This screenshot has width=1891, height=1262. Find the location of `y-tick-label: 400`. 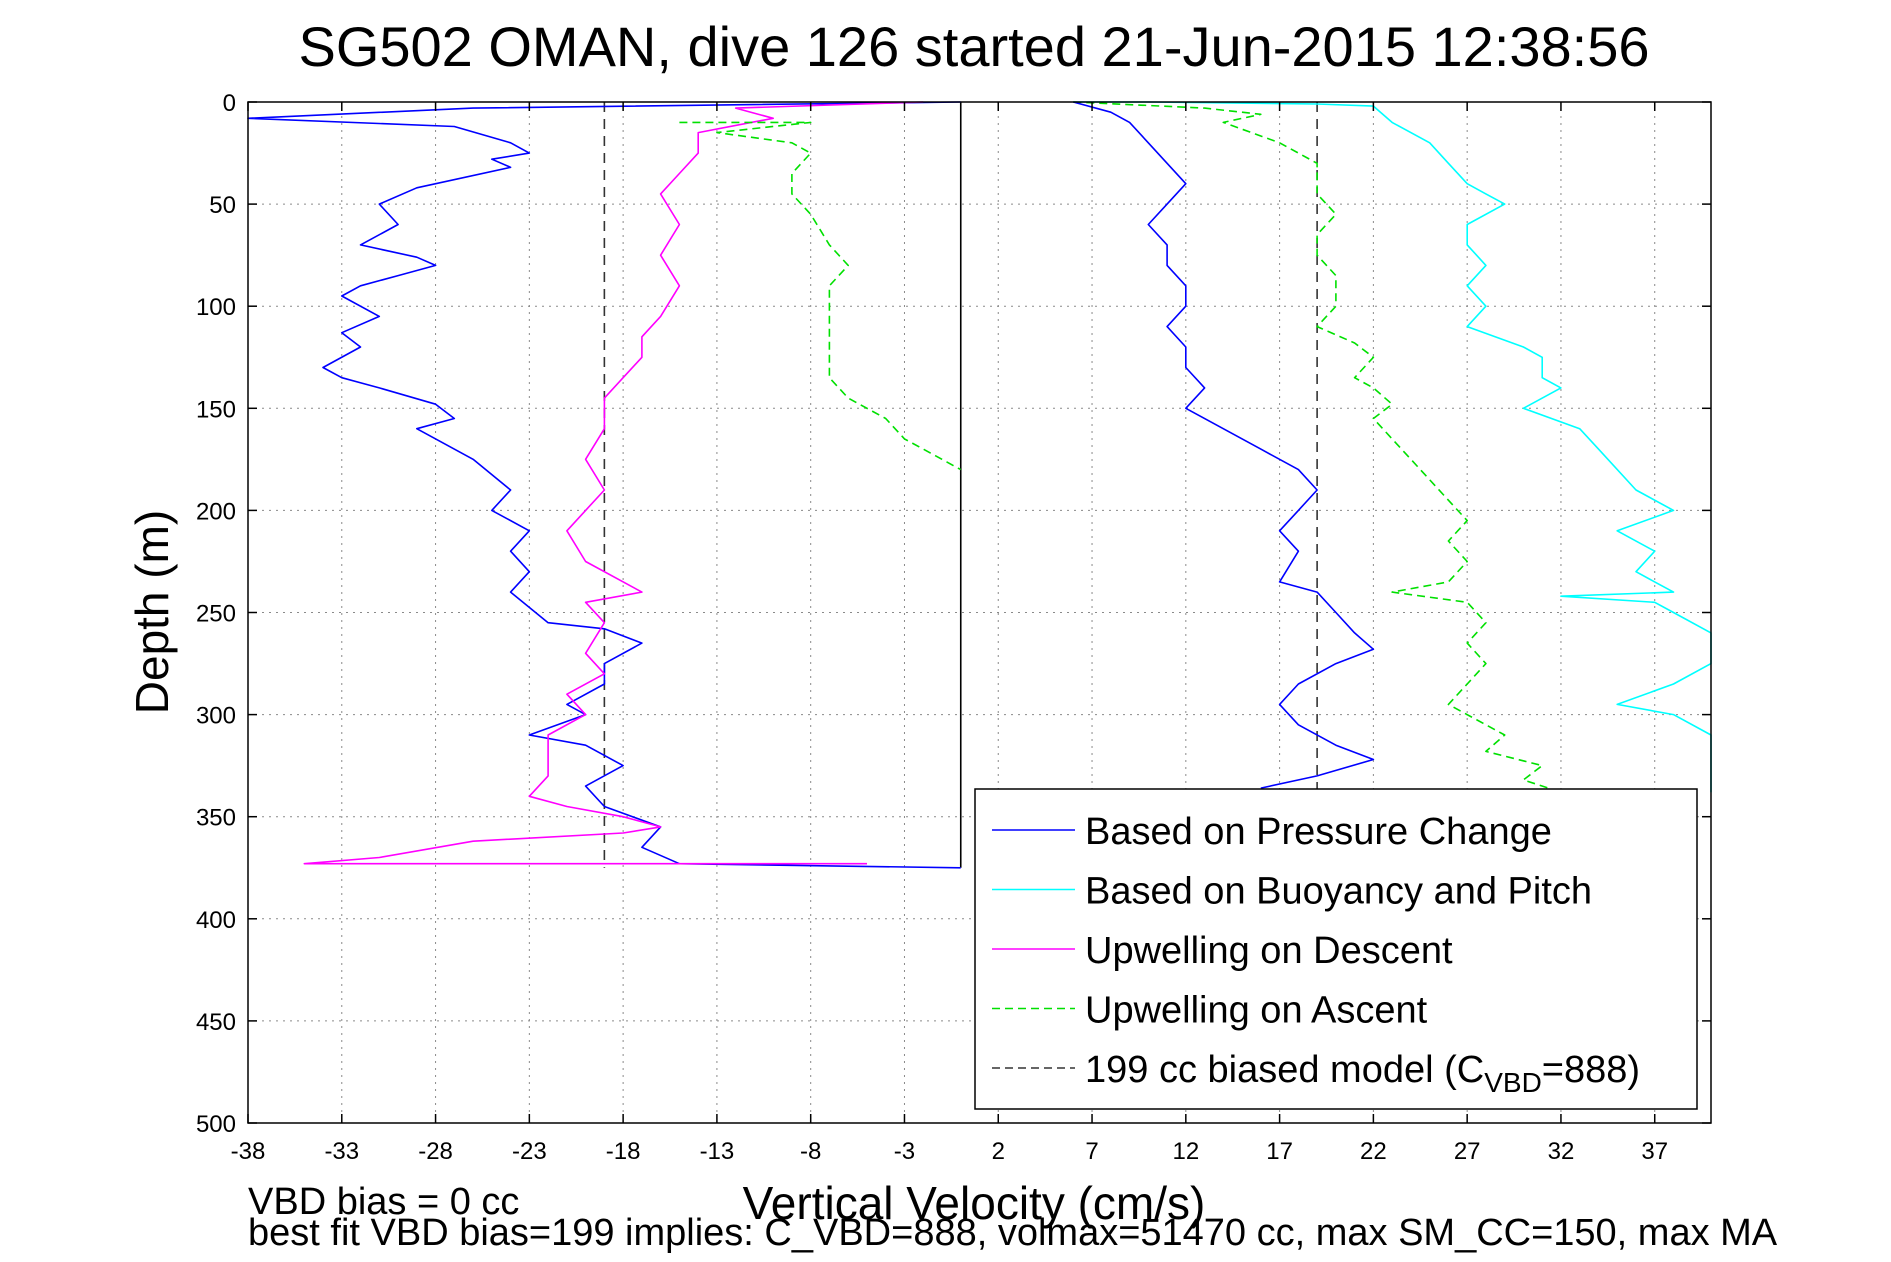

y-tick-label: 400 is located at coordinates (216, 920).